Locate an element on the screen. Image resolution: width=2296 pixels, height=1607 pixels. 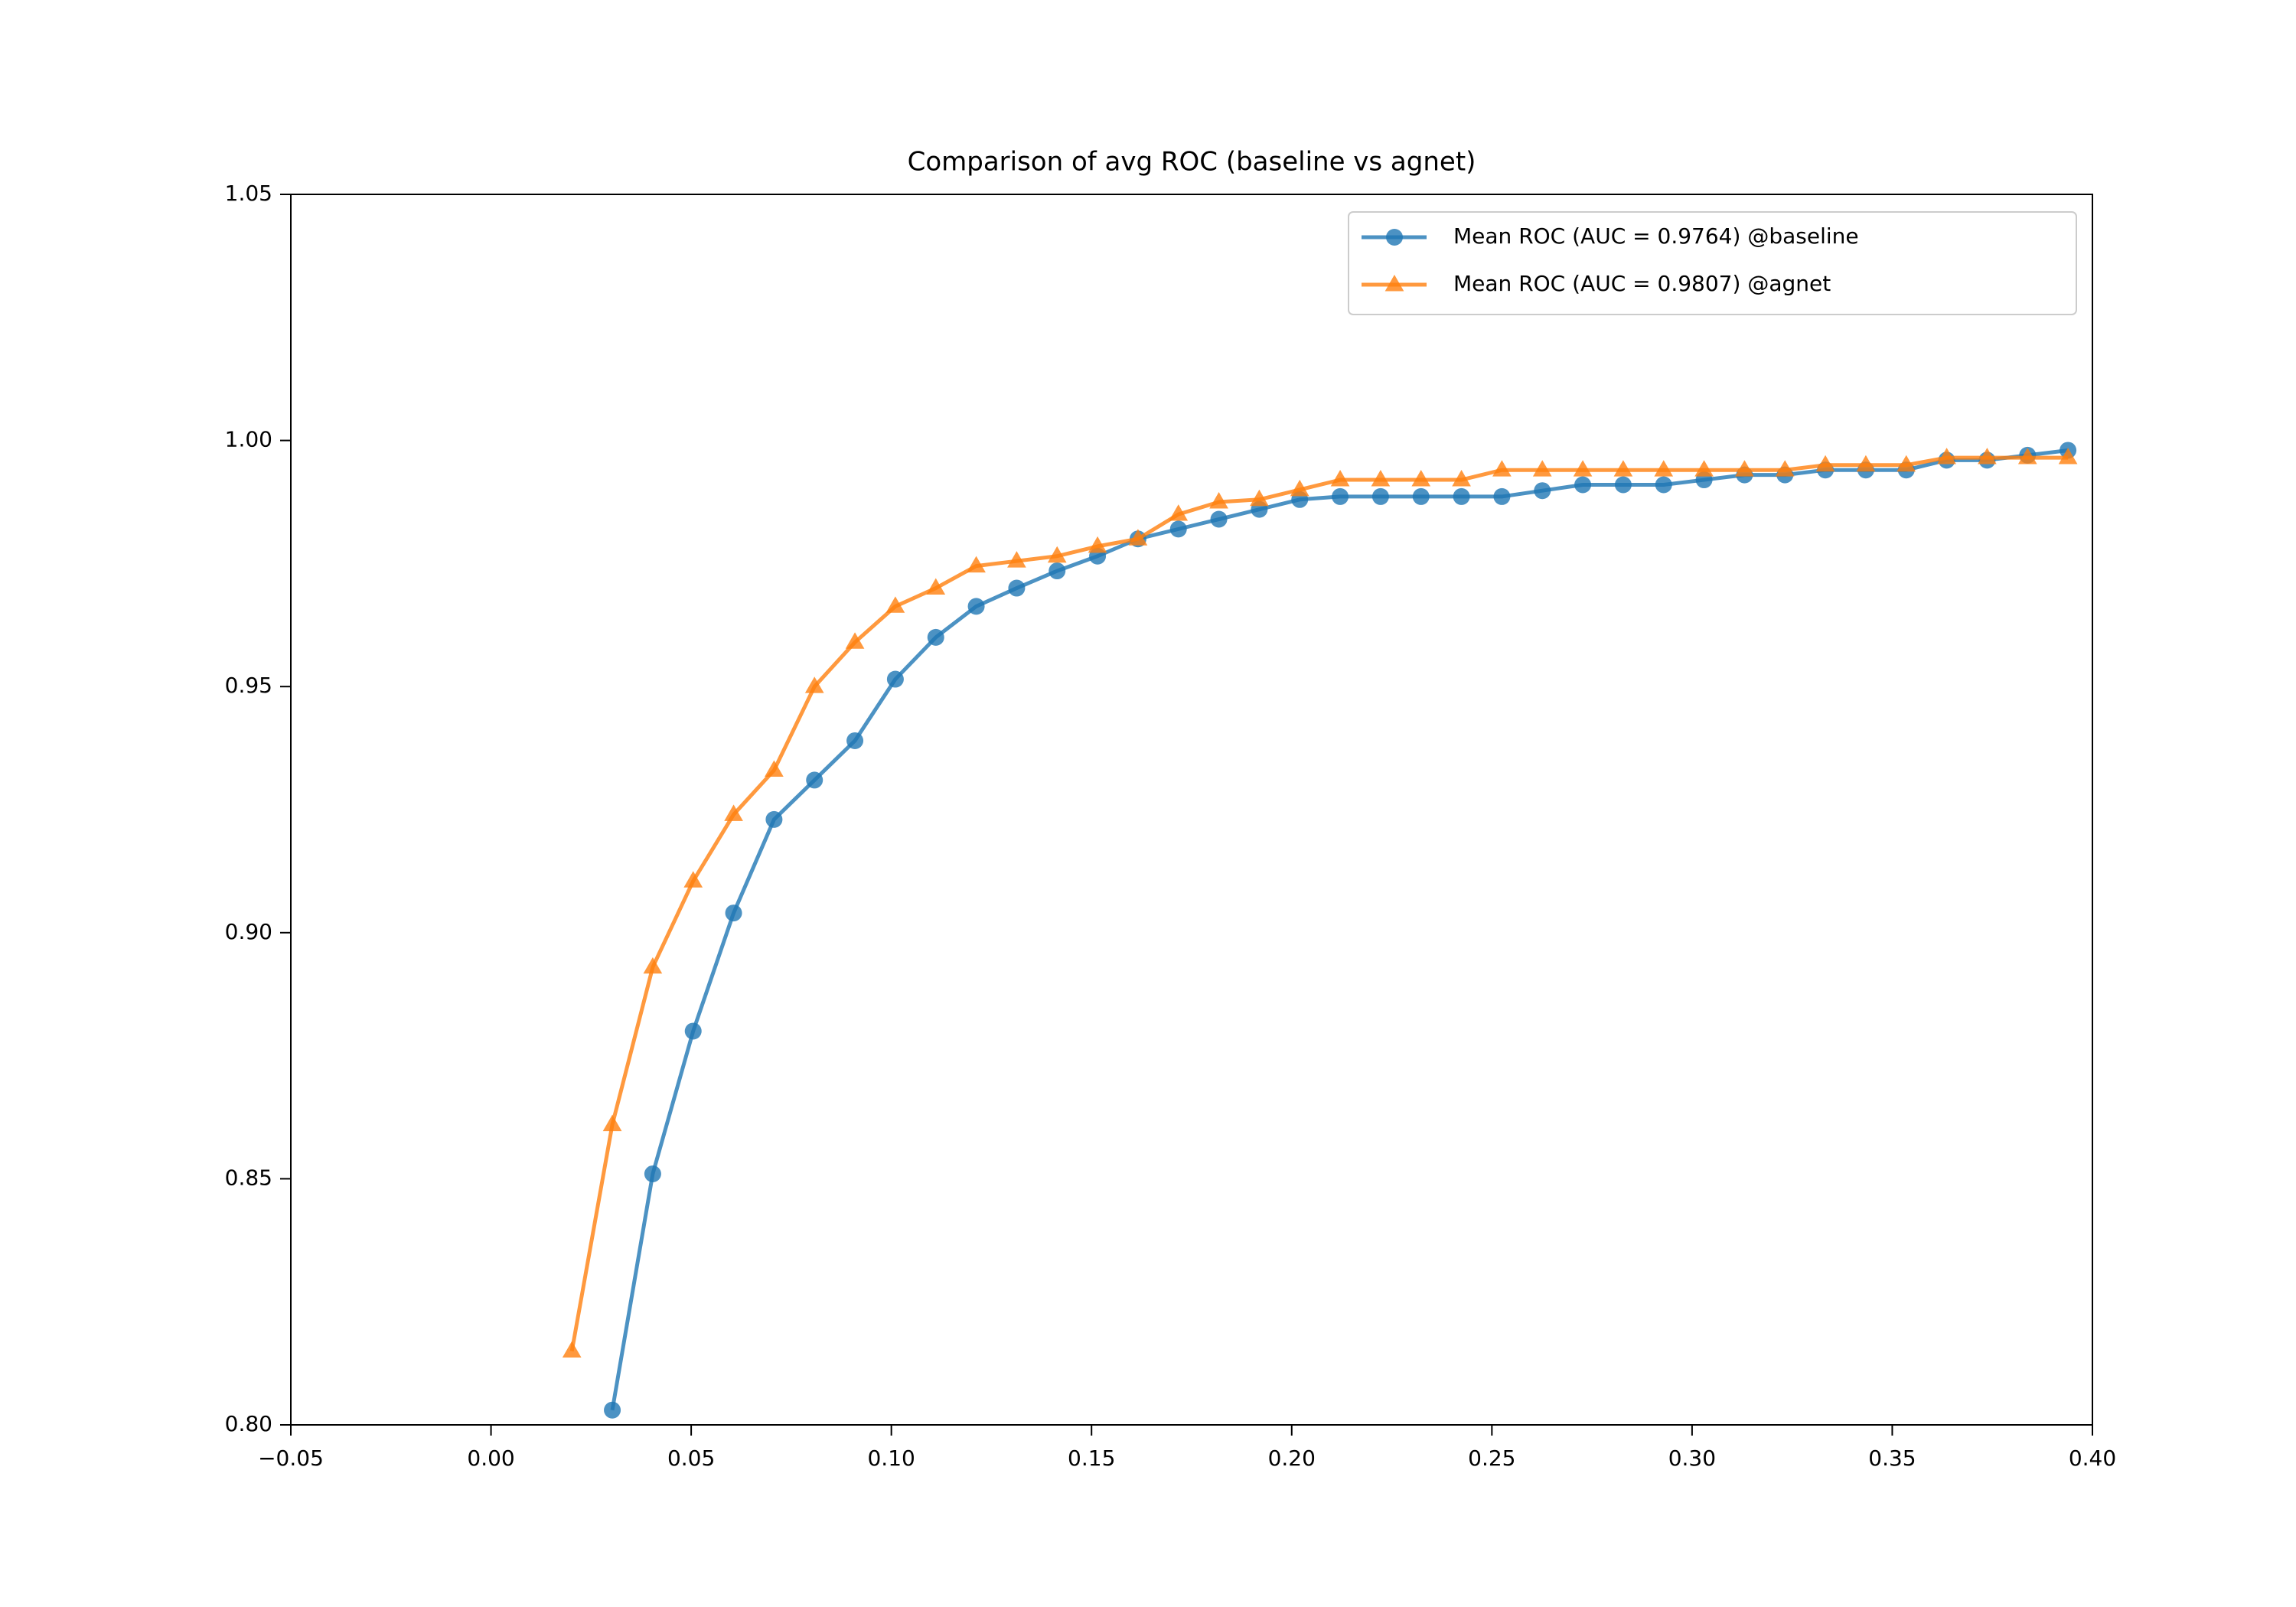
x-tick-label: 0.35 is located at coordinates (1892, 1458).